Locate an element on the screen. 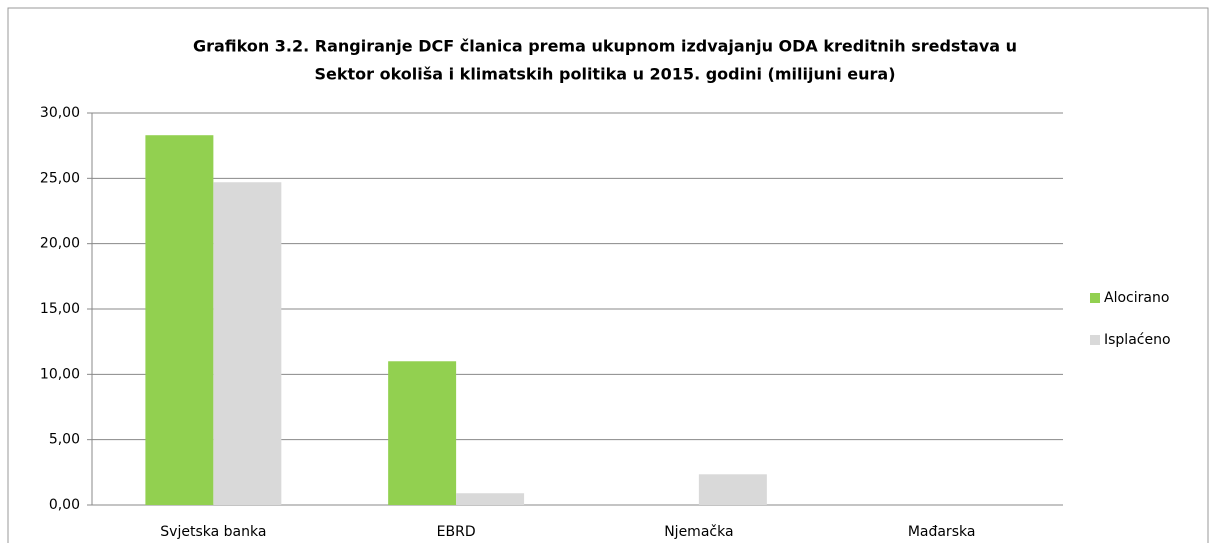 This screenshot has height=543, width=1212. y-tick-label: 0,00 is located at coordinates (64, 505).